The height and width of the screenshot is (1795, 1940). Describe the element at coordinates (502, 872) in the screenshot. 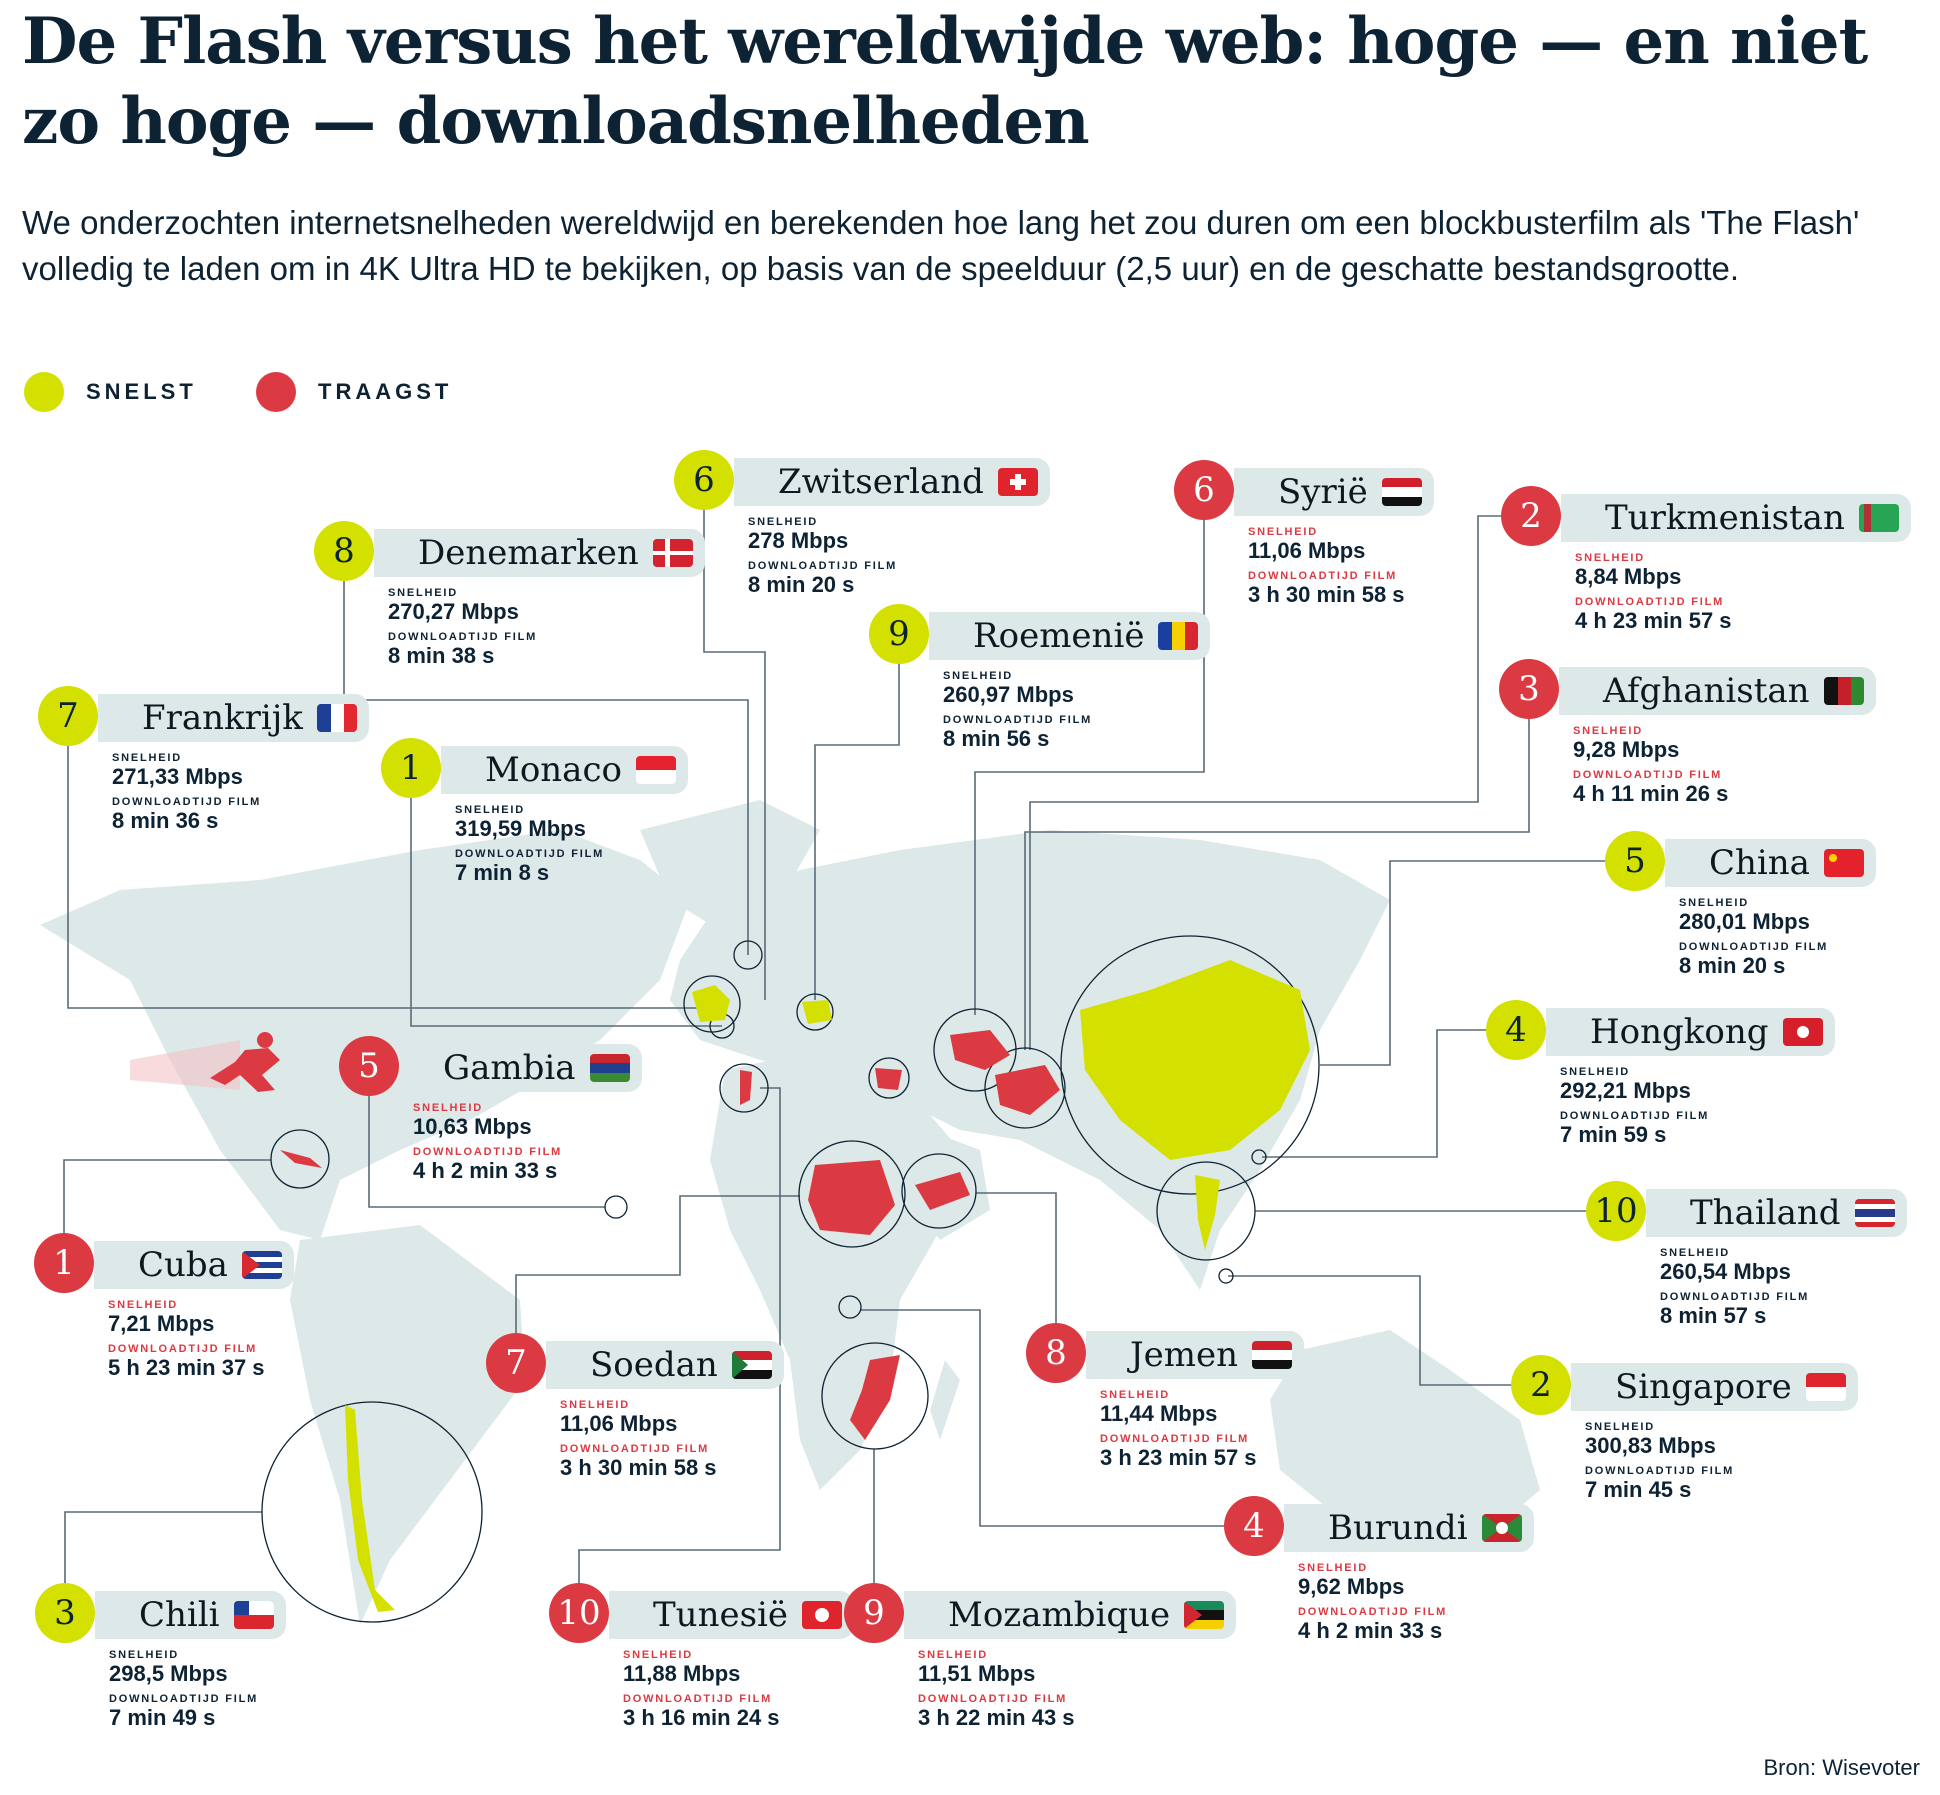

I see `download-time-value: 7 min 8 s` at that location.